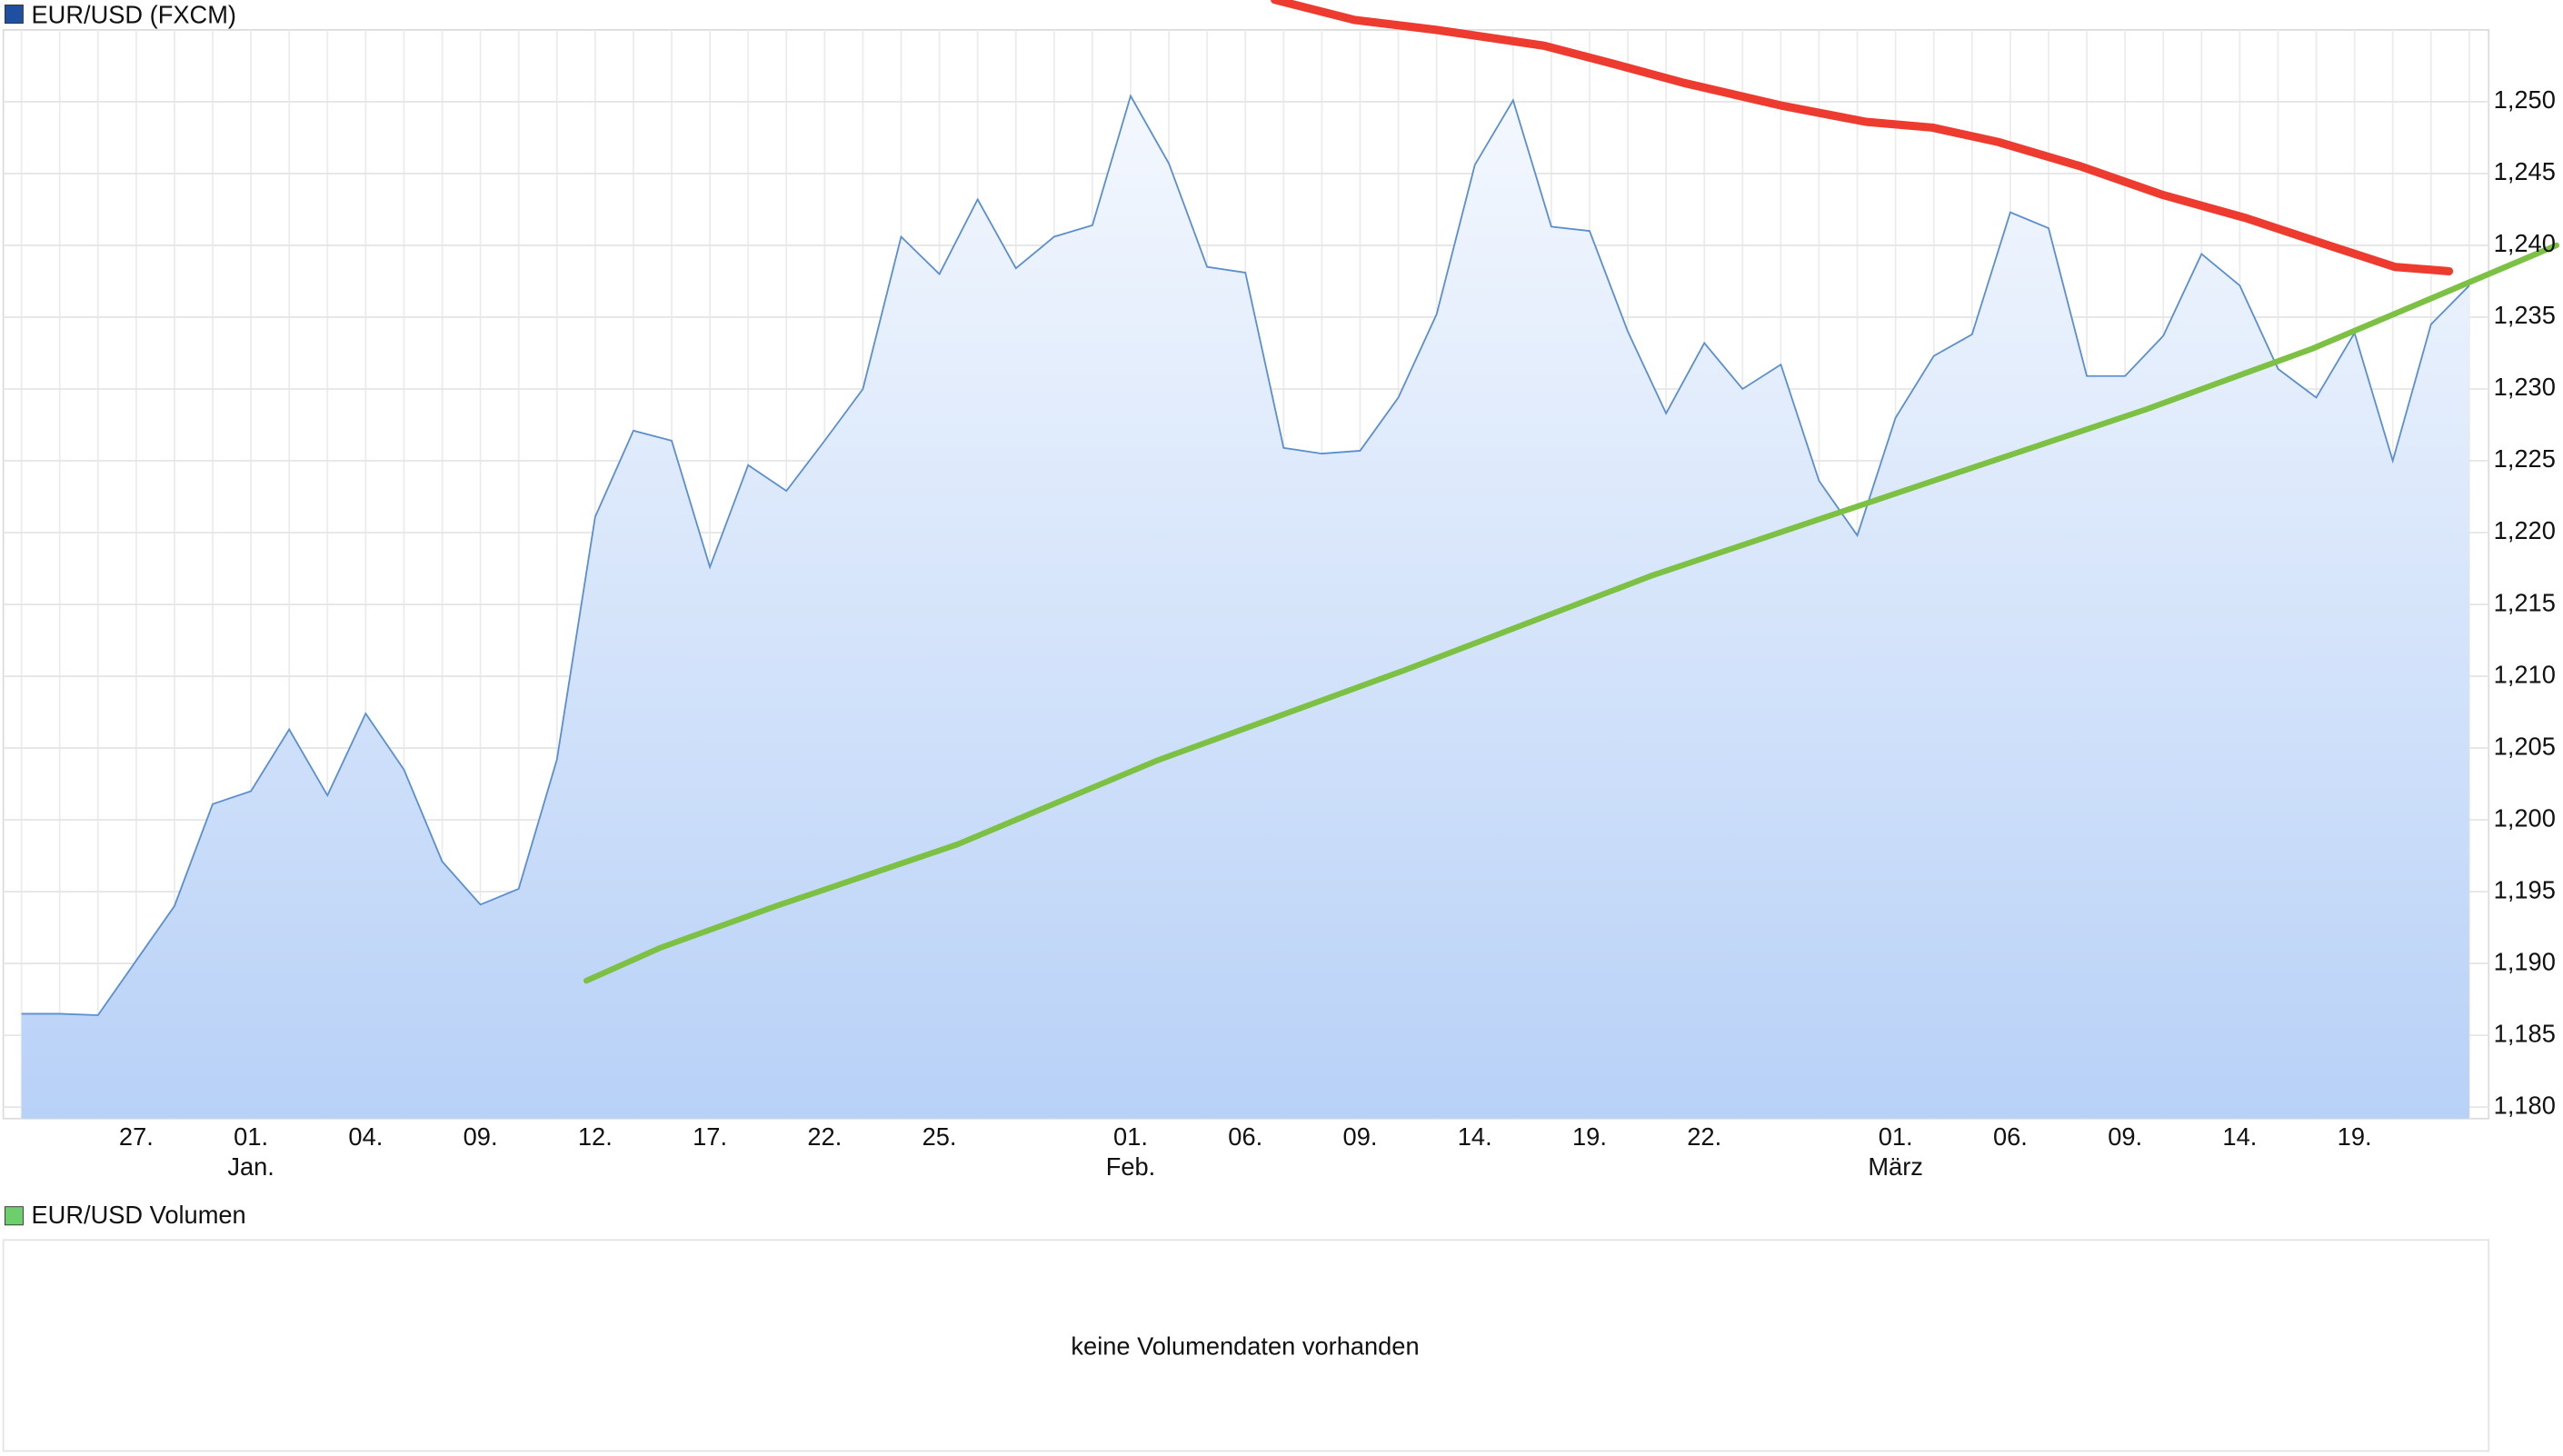  Describe the element at coordinates (710, 1136) in the screenshot. I see `x-tick-label: 17.` at that location.